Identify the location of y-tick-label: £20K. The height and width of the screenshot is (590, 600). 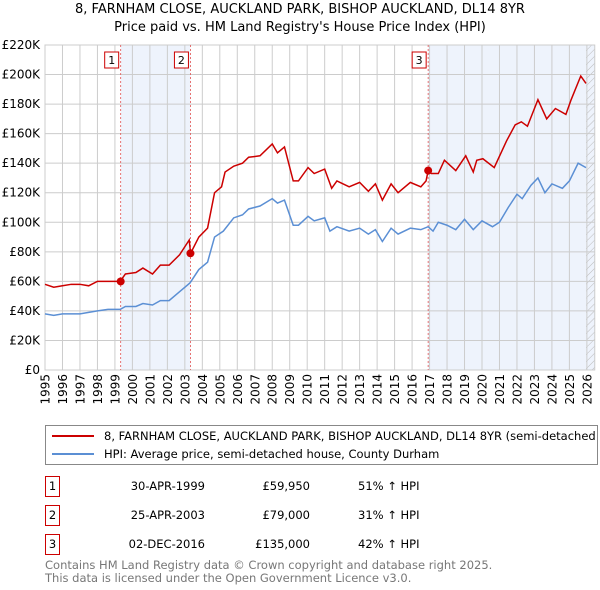
(25, 340).